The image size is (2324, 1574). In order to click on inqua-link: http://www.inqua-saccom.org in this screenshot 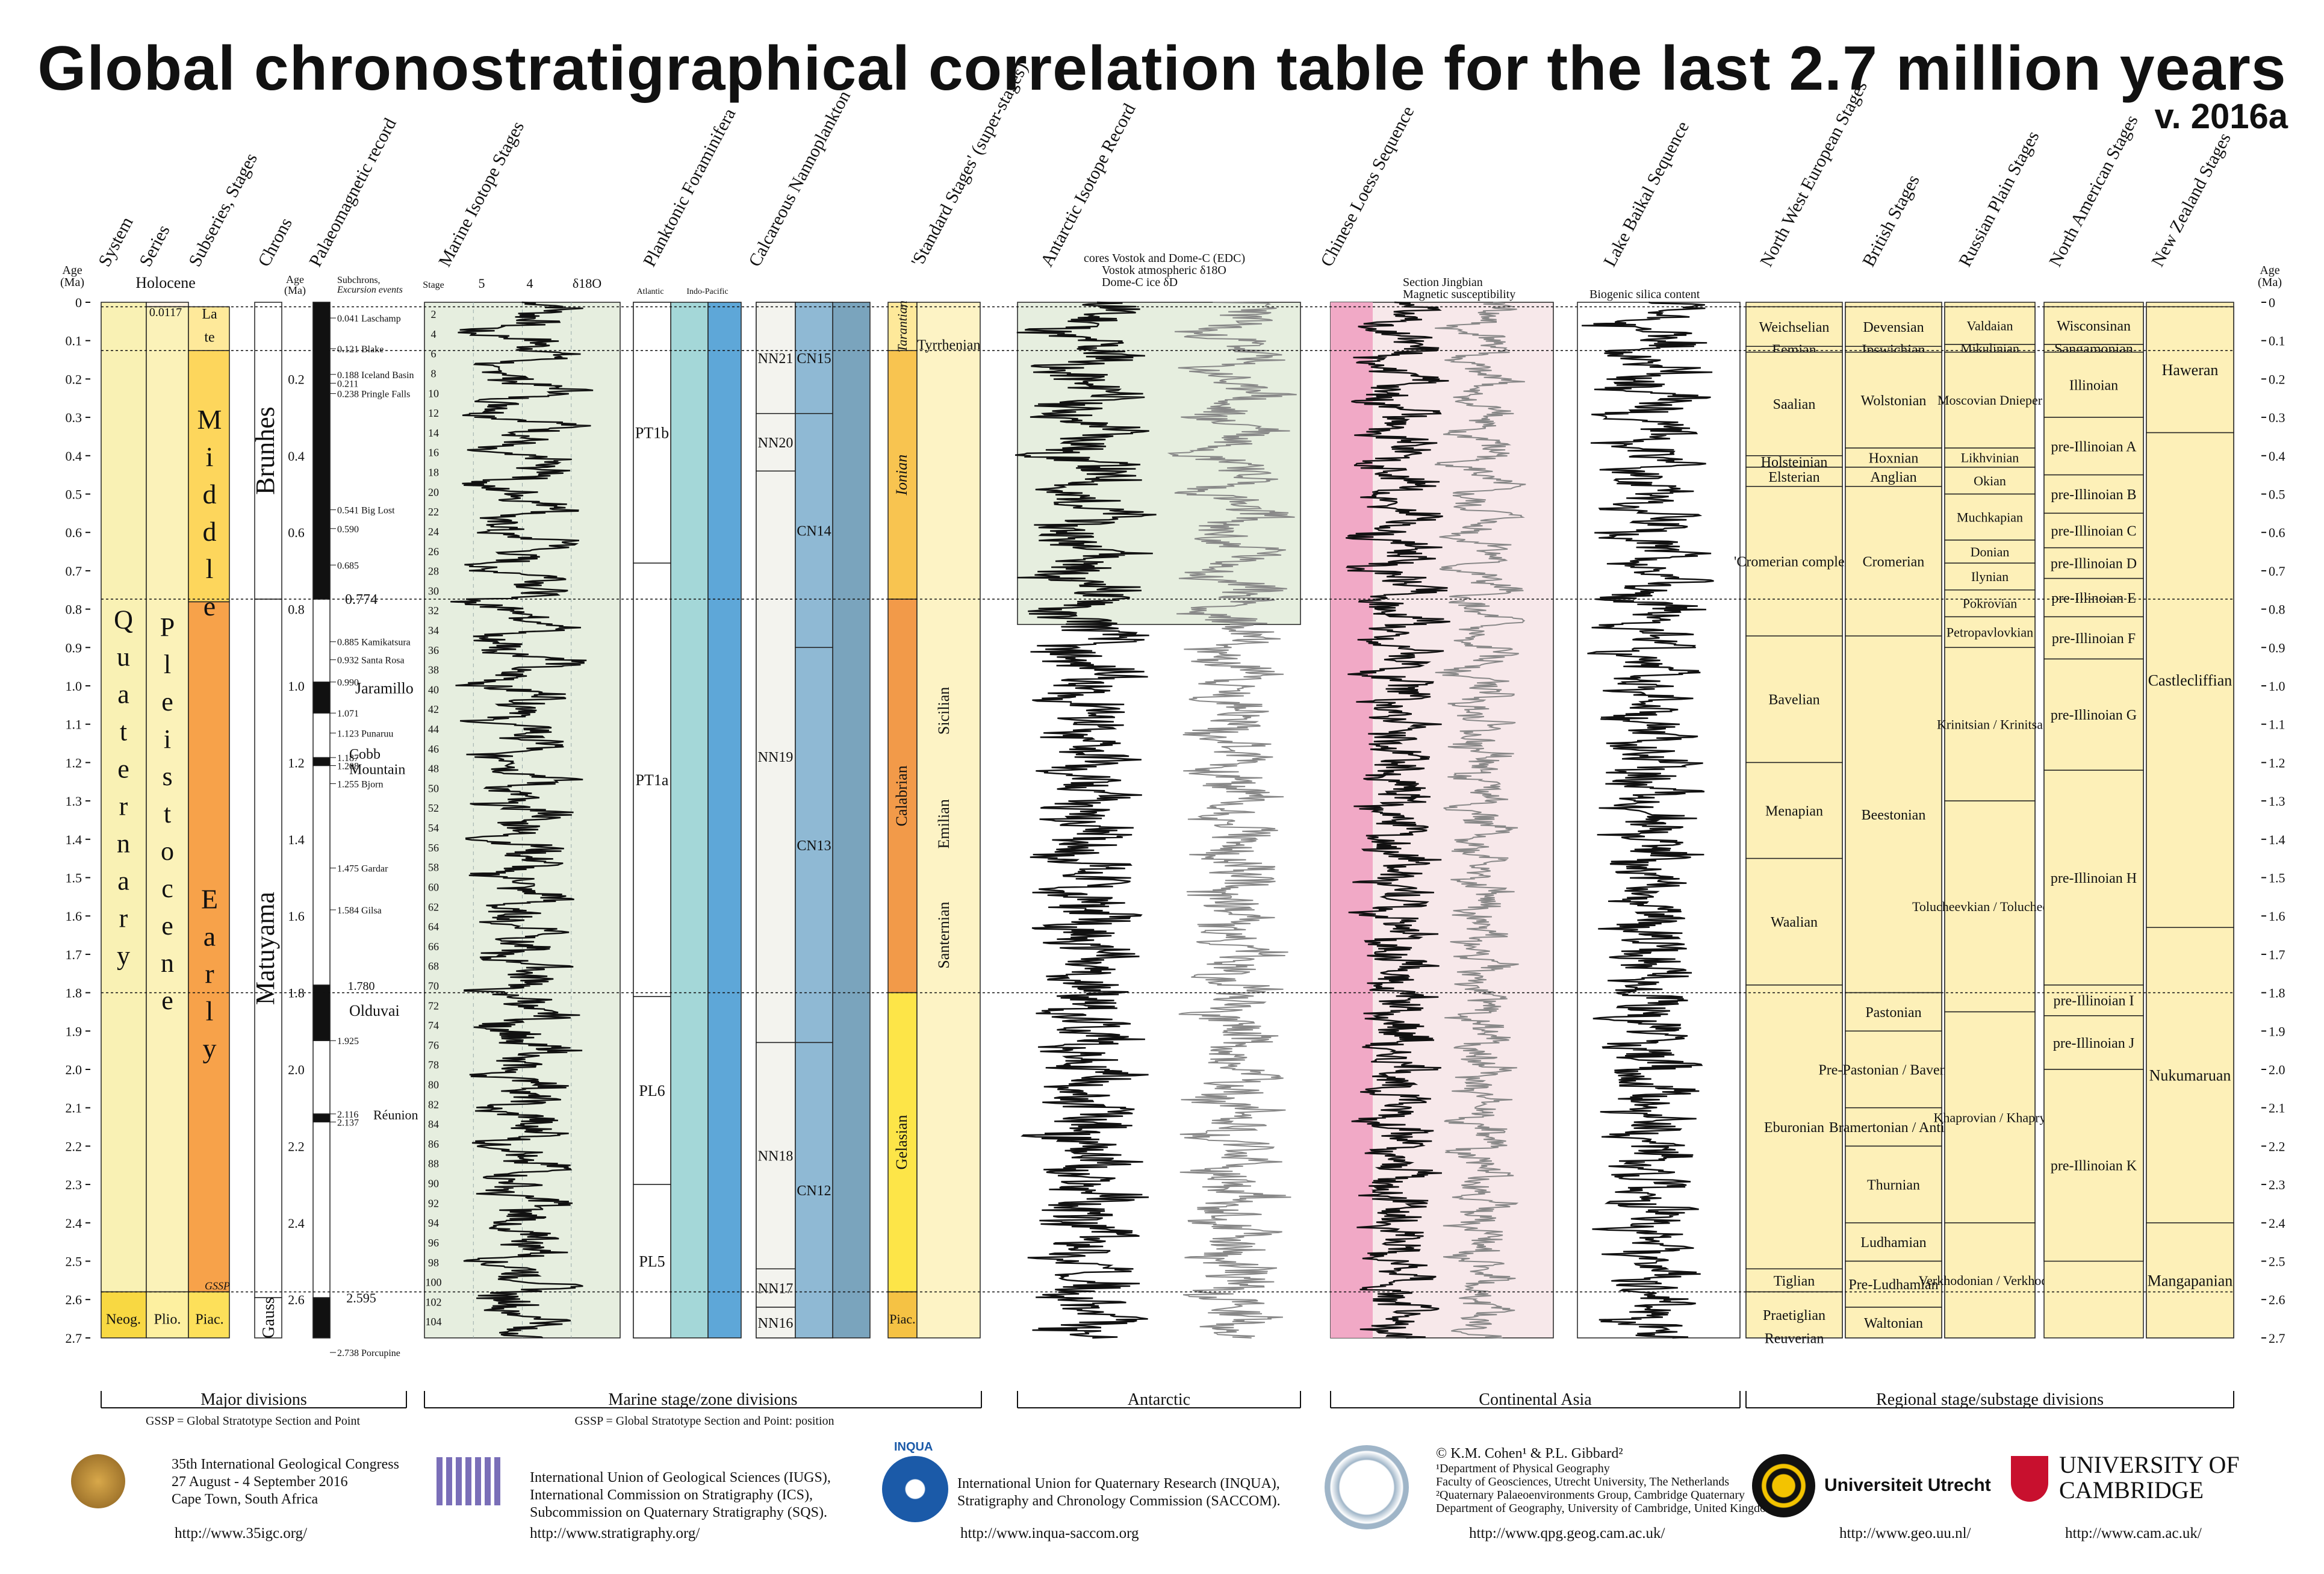, I will do `click(1049, 1533)`.